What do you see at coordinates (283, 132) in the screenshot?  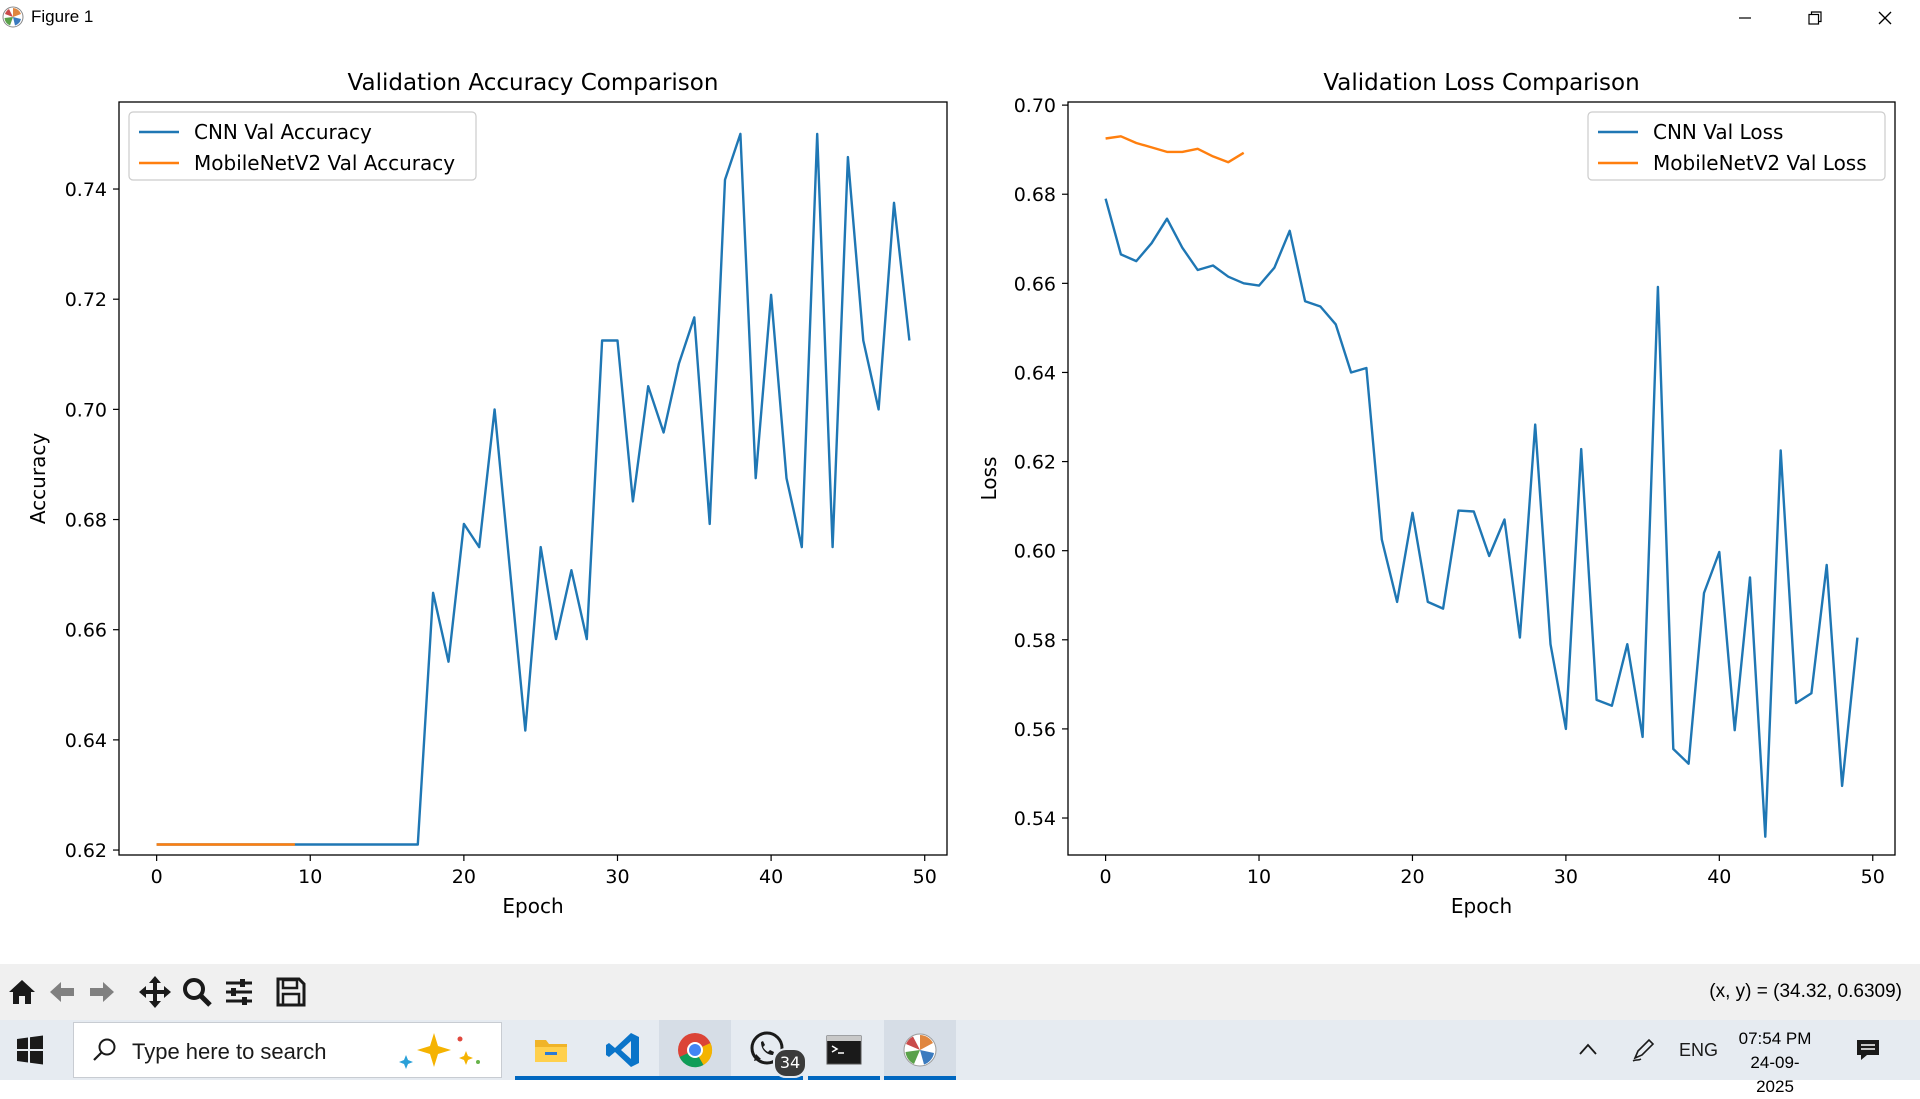 I see `acc-legend-label-0: CNN Val Accuracy` at bounding box center [283, 132].